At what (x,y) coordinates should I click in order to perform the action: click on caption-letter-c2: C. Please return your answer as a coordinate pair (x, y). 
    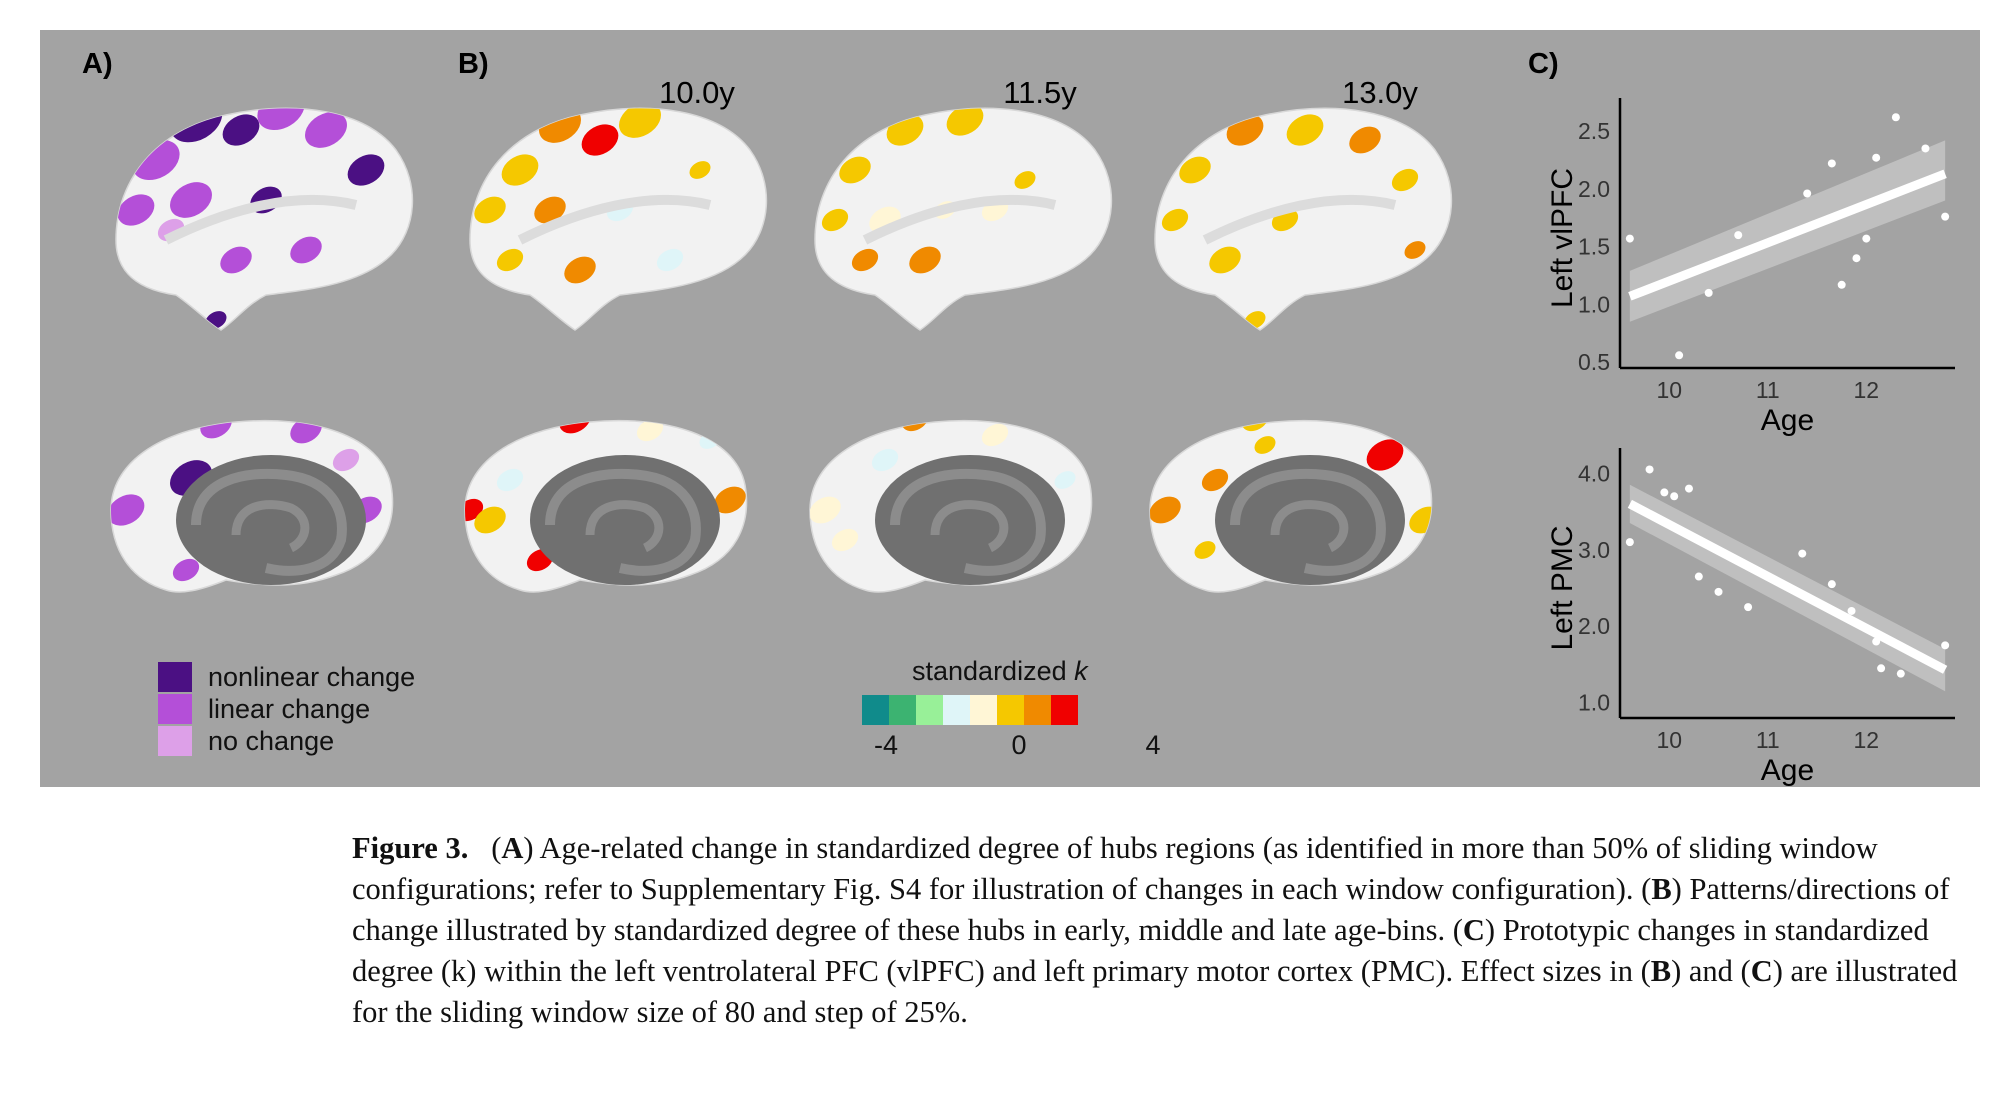
    Looking at the image, I should click on (1761, 971).